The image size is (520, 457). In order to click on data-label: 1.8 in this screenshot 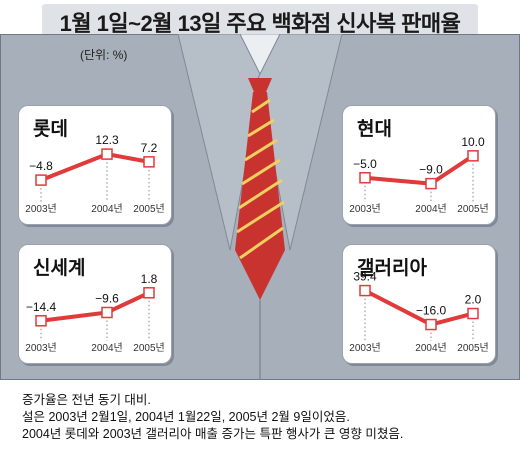, I will do `click(149, 279)`.